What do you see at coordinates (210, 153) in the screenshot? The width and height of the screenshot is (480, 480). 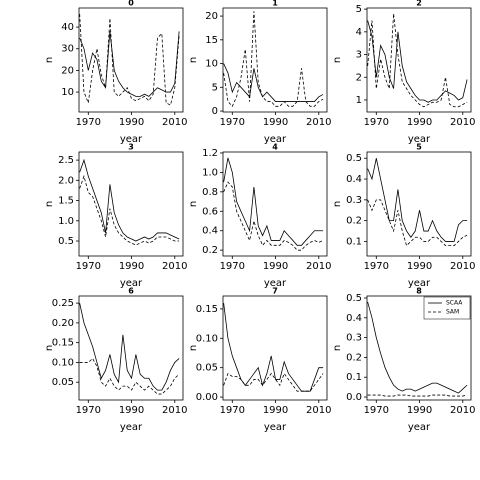 I see `y-tick-label: 1.2` at bounding box center [210, 153].